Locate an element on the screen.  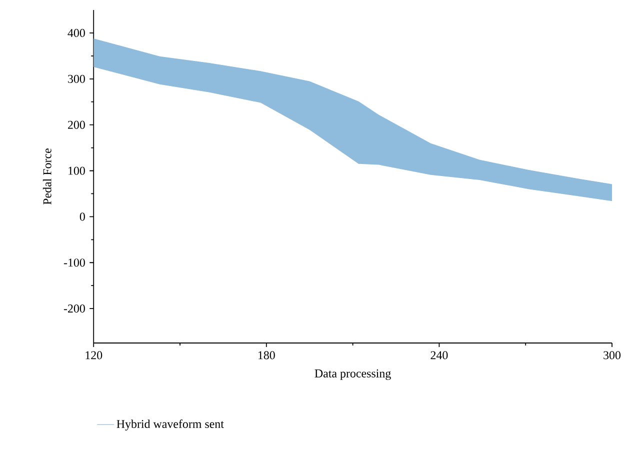
x-axis-title: Data processing is located at coordinates (352, 374).